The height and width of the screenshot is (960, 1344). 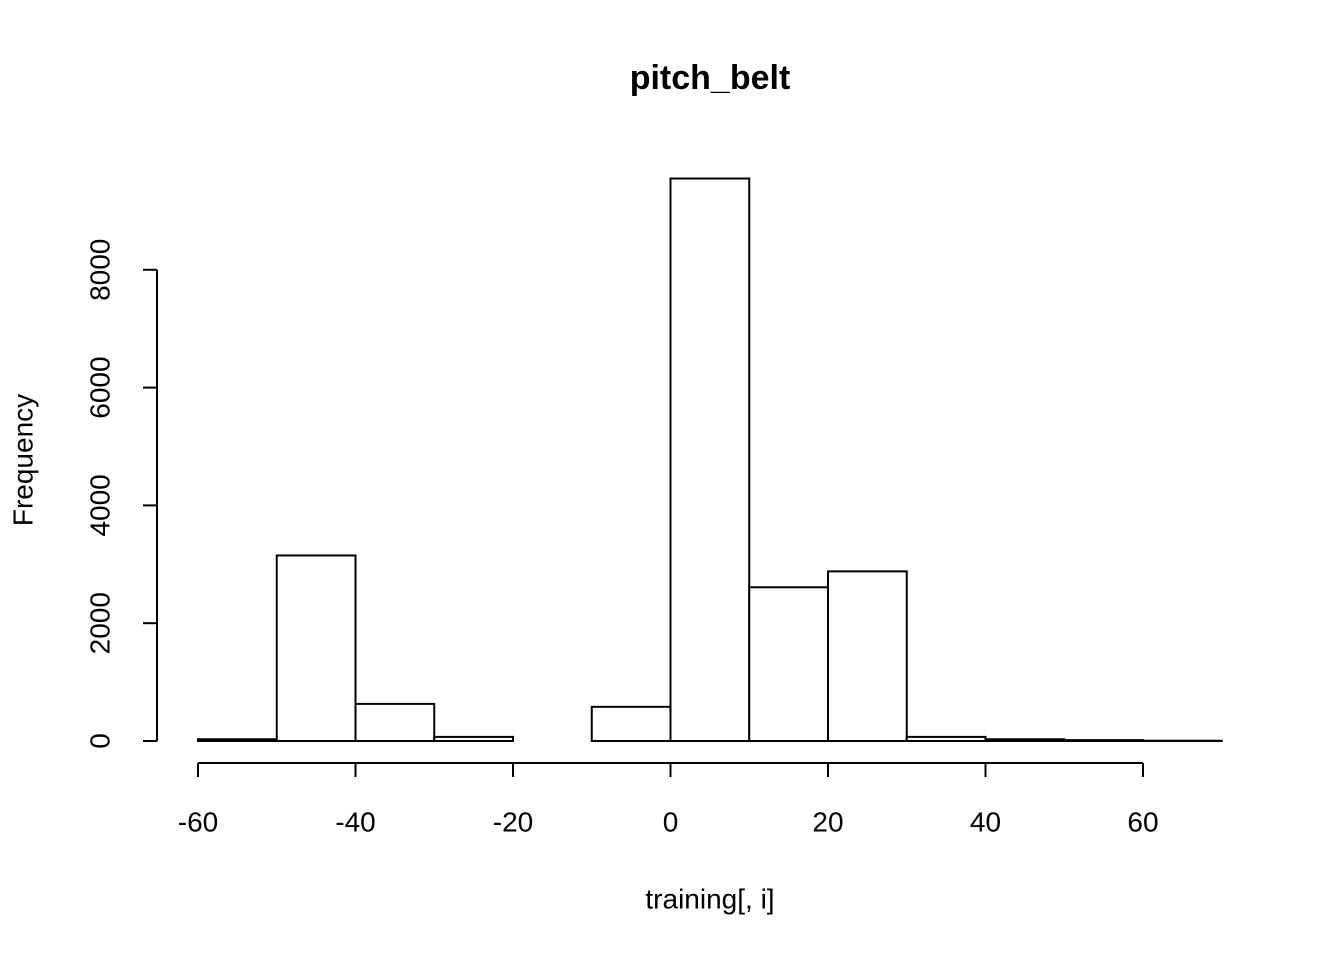 What do you see at coordinates (985, 821) in the screenshot?
I see `x-tick-label: 40` at bounding box center [985, 821].